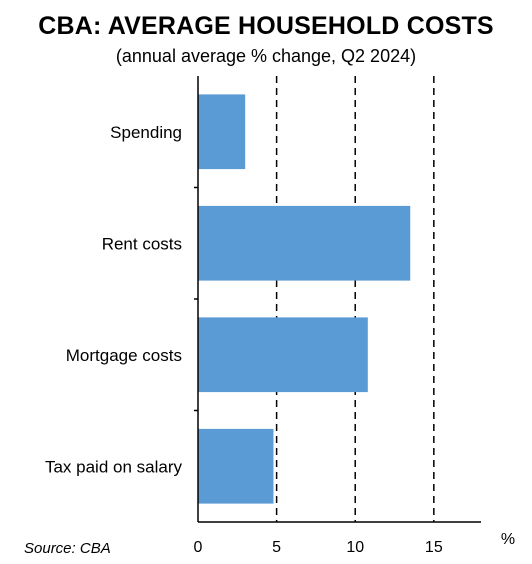 The width and height of the screenshot is (532, 564). I want to click on x-tick-label: 5, so click(276, 547).